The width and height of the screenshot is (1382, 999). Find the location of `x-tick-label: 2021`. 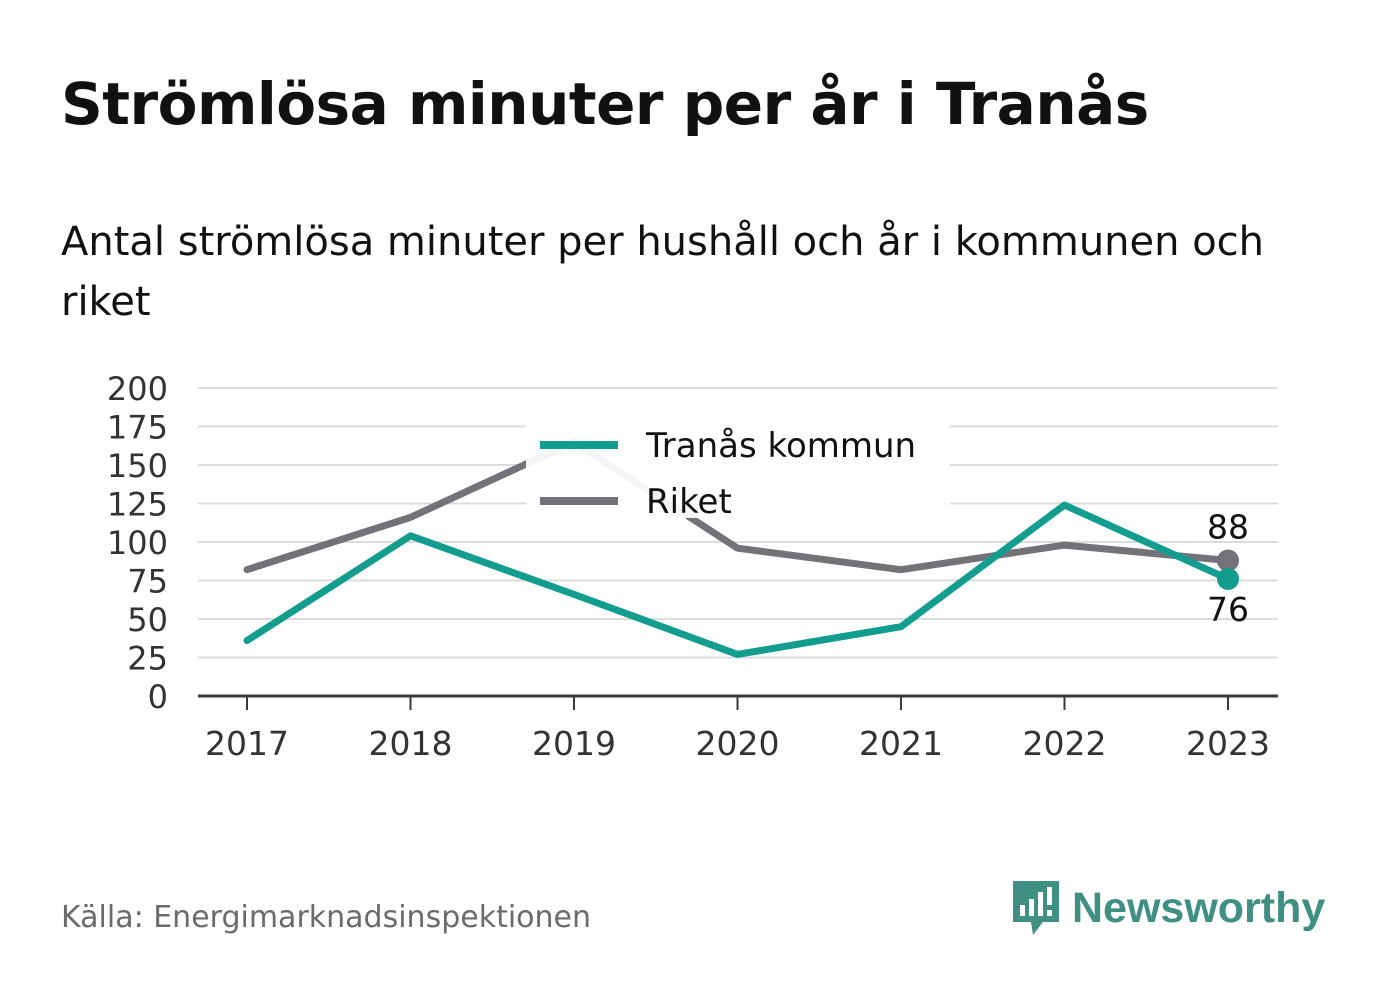

x-tick-label: 2021 is located at coordinates (901, 743).